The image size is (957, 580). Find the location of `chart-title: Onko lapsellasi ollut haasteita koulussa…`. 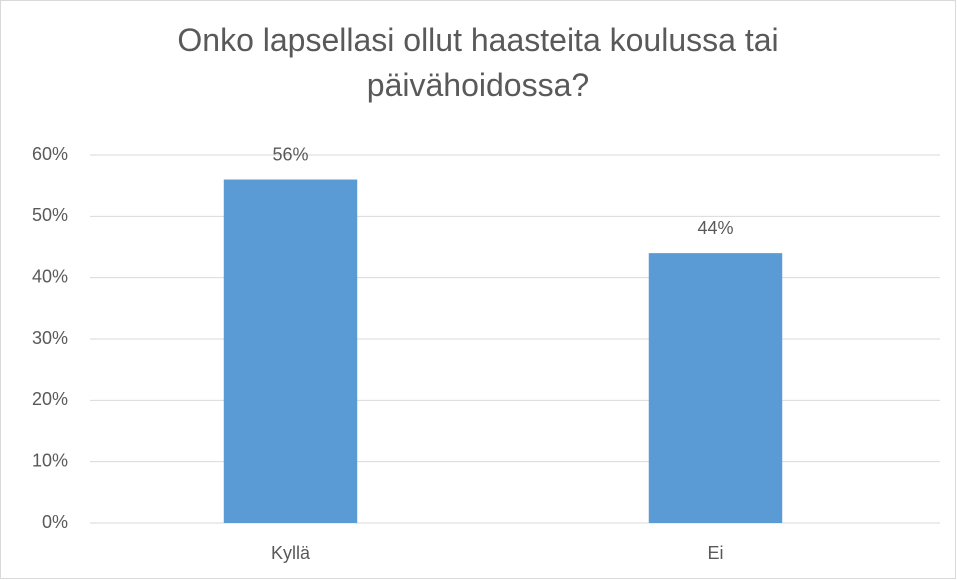

chart-title: Onko lapsellasi ollut haasteita koulussa… is located at coordinates (478, 62).